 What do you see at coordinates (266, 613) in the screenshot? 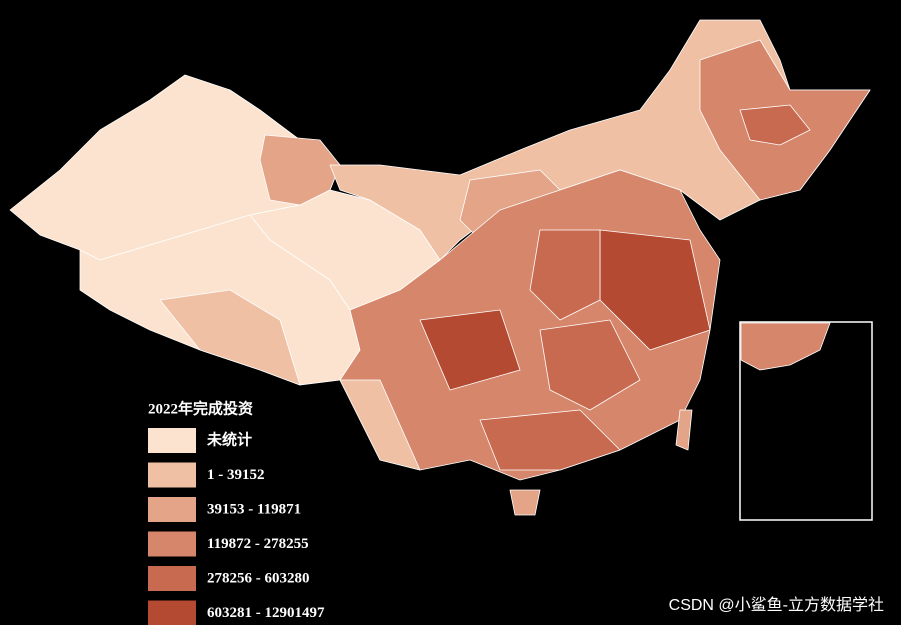
I see `legend-label: 603281 - 12901497` at bounding box center [266, 613].